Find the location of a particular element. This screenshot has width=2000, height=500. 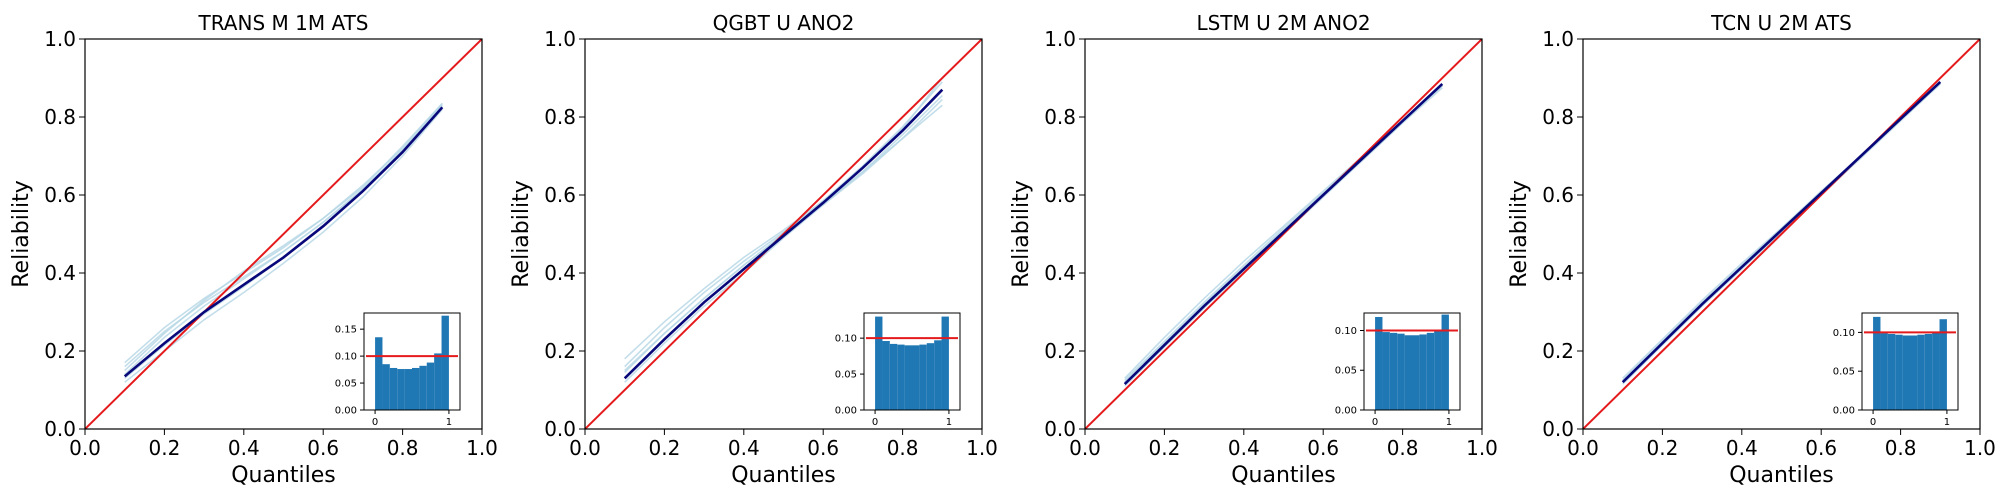

inset-histogram: 0.00 0.05 0.10 0.15 0 1 is located at coordinates (398, 370).